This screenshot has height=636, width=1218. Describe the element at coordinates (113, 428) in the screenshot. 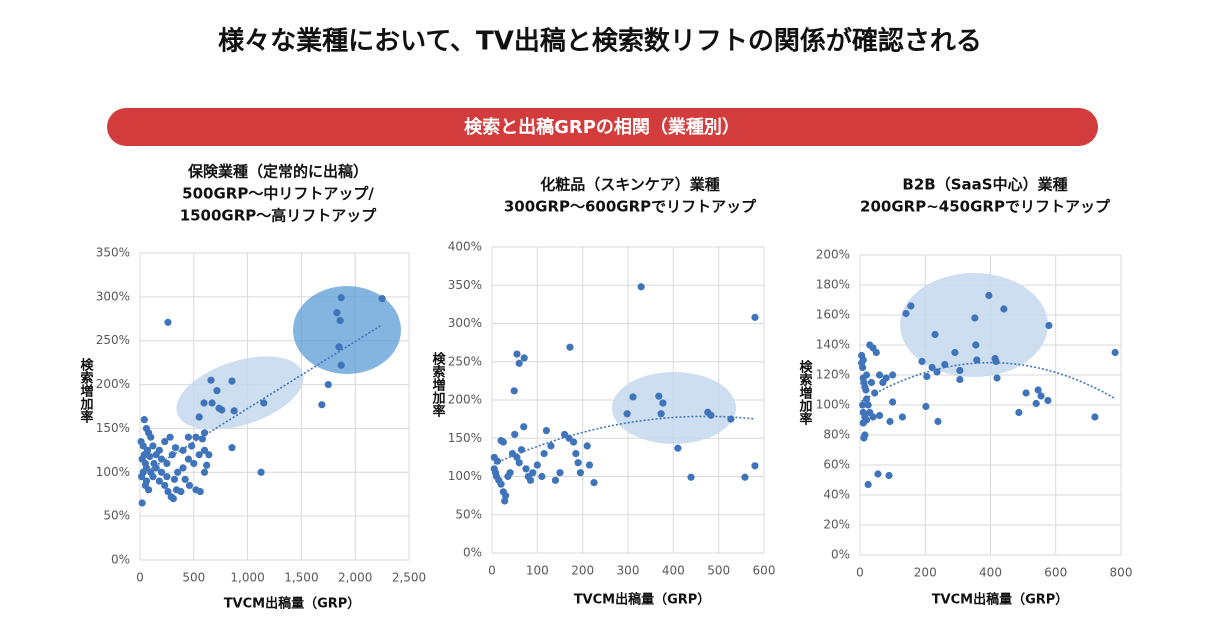

I see `y-tick-label: 150%` at that location.